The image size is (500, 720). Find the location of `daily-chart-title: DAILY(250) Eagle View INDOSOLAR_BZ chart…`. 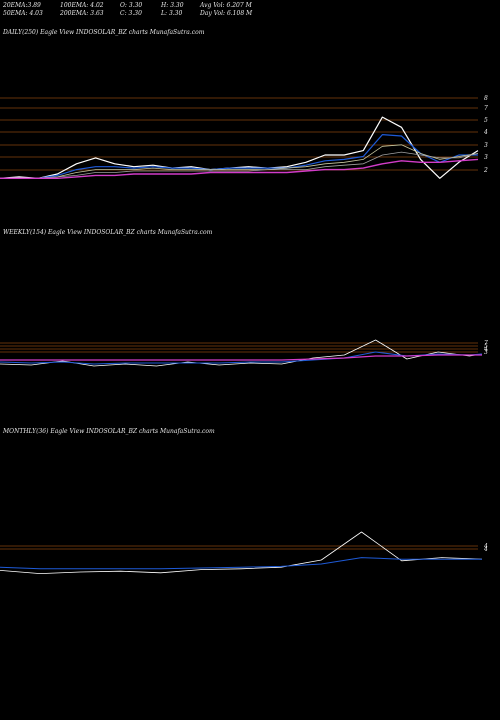

daily-chart-title: DAILY(250) Eagle View INDOSOLAR_BZ chart… is located at coordinates (104, 32).